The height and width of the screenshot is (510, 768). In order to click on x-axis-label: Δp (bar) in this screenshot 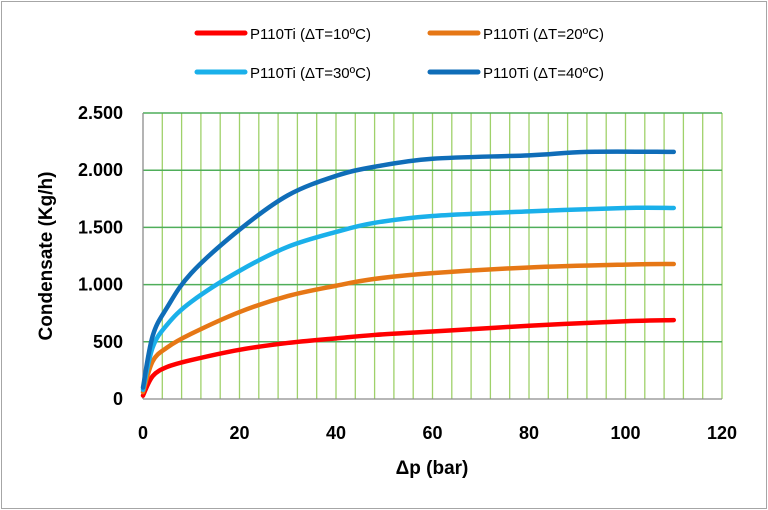, I will do `click(432, 468)`.